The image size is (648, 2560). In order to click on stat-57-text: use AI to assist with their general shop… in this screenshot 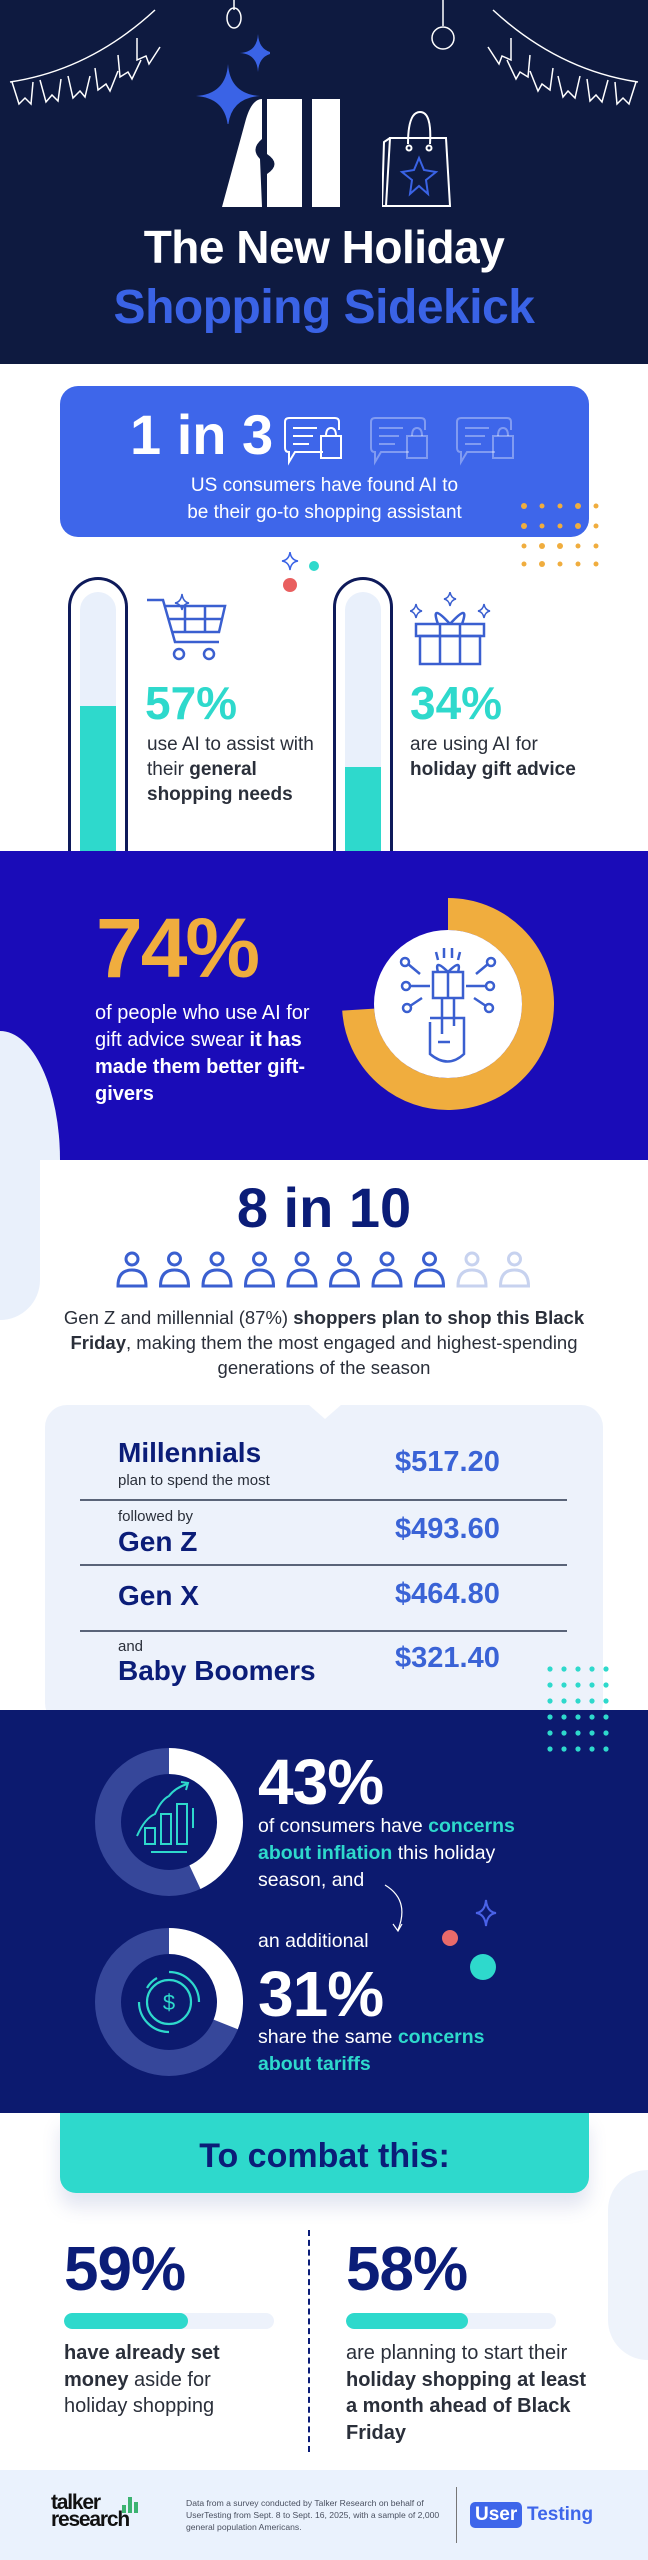, I will do `click(232, 769)`.